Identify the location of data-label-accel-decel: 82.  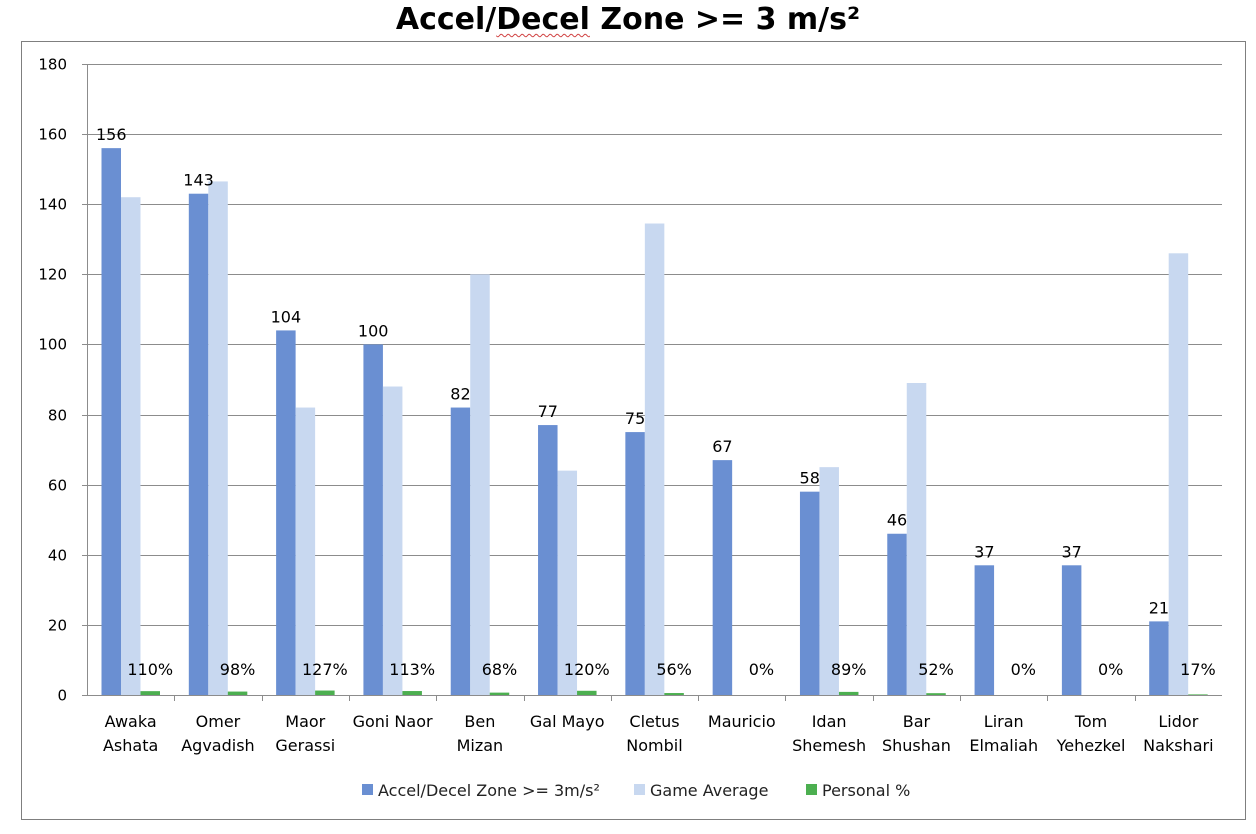
(460, 394).